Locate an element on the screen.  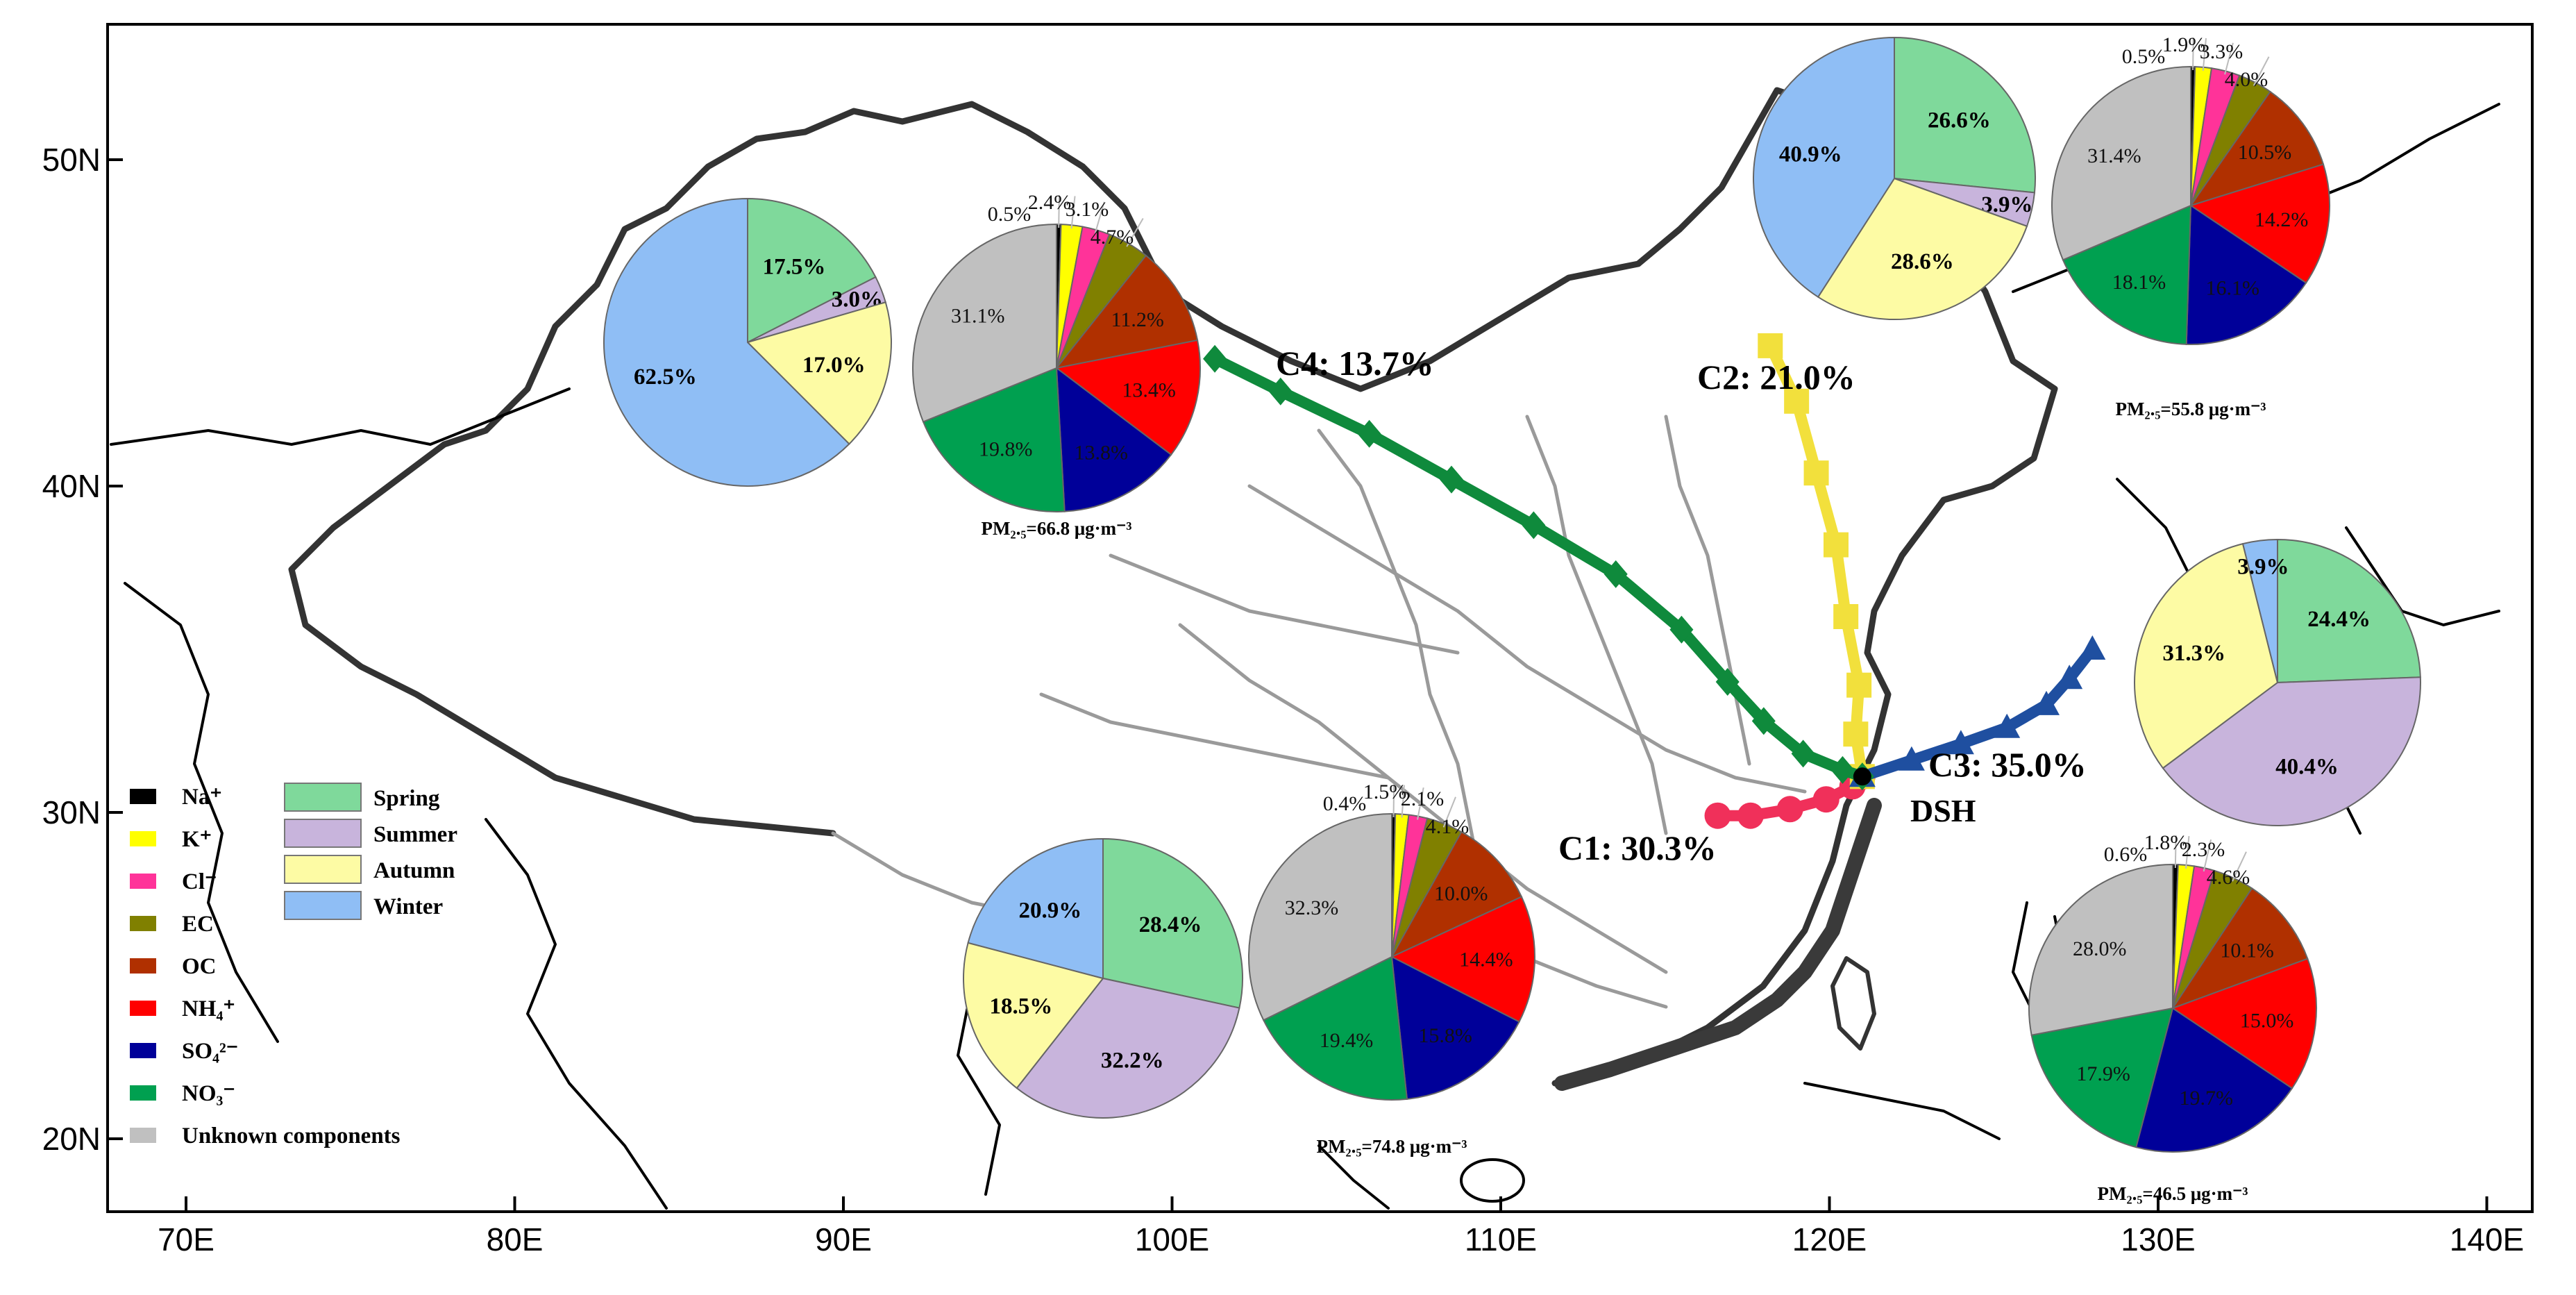
pie-value-label: 3.9% is located at coordinates (2263, 566).